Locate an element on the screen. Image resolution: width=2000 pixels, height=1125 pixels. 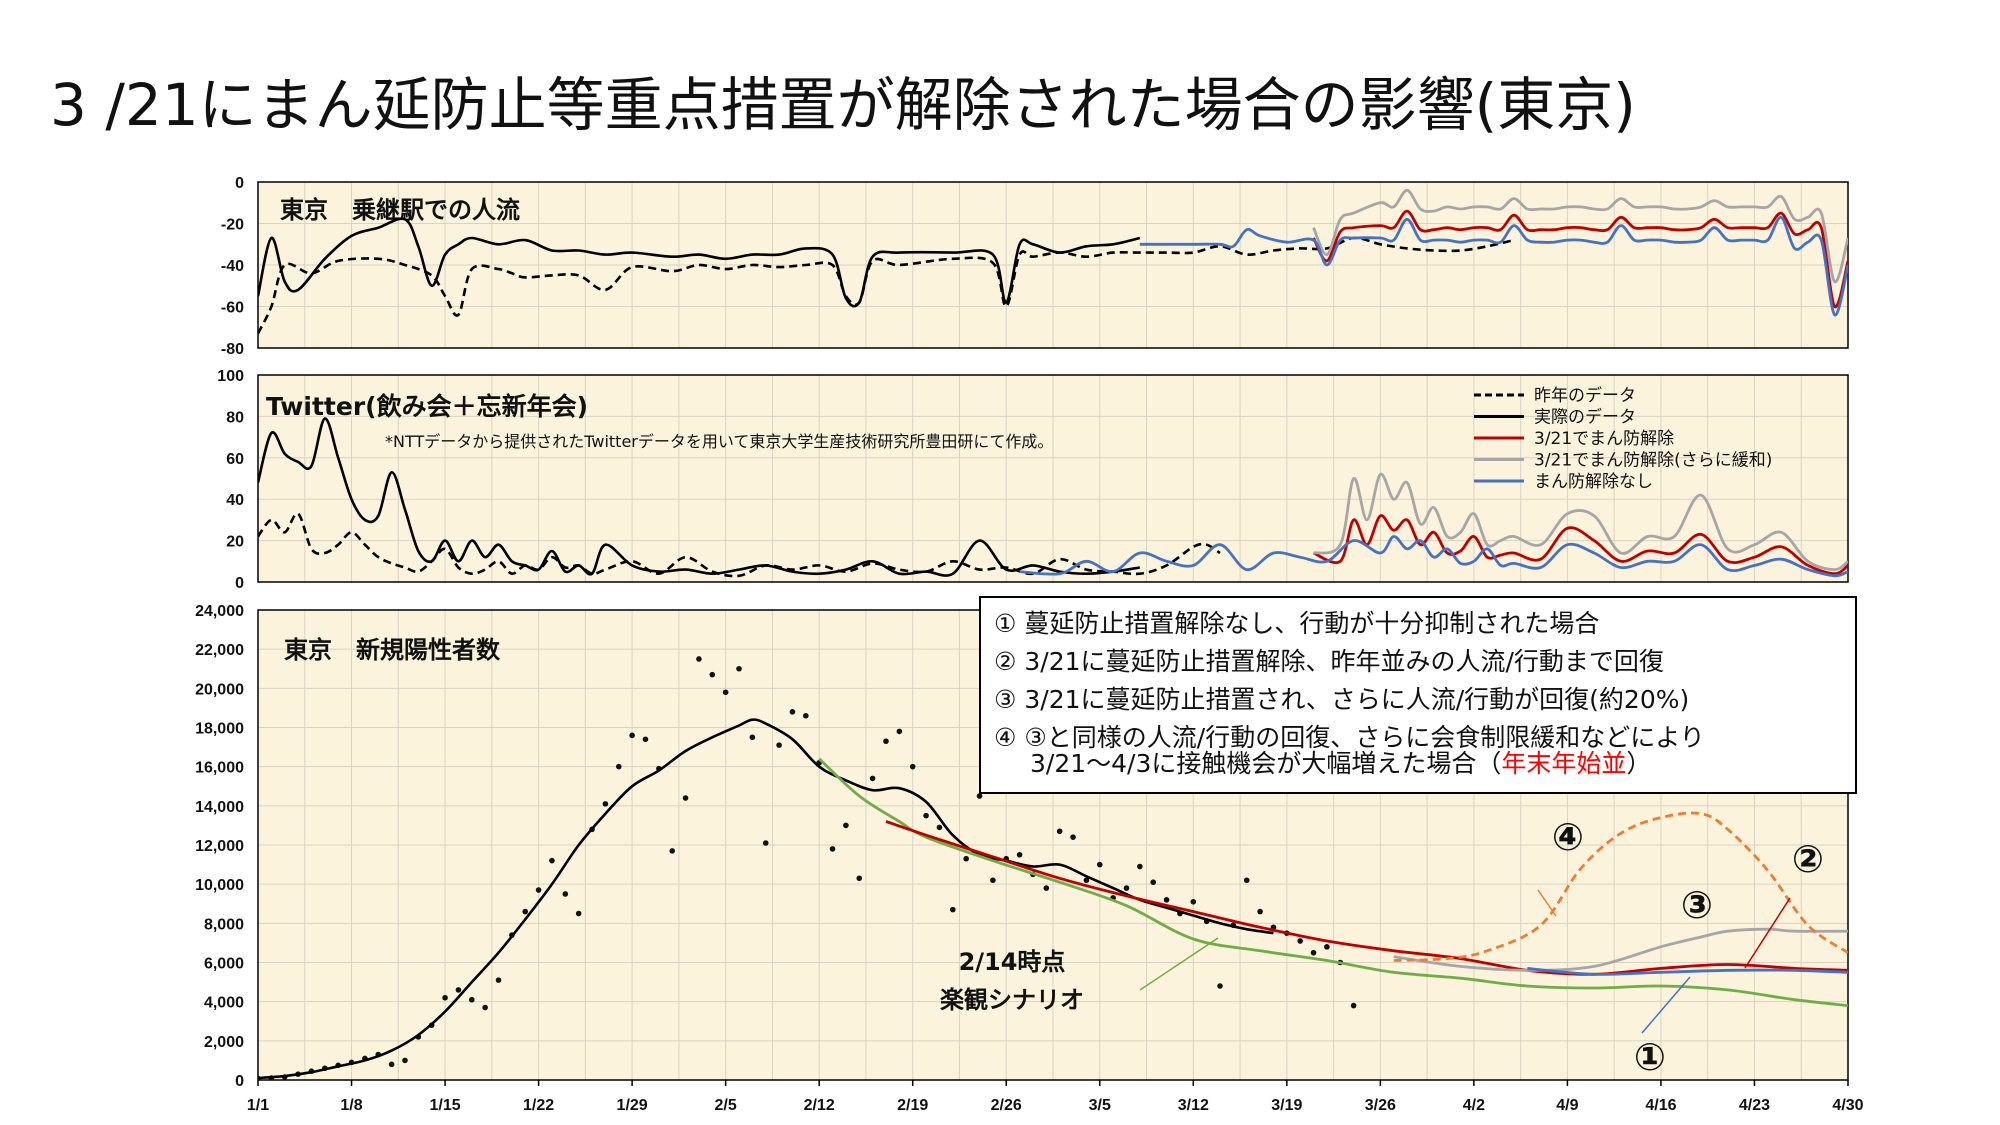
page-title: 3 /21にまん延防止等重点措置が解除された場合の影響(東京) is located at coordinates (843, 105).